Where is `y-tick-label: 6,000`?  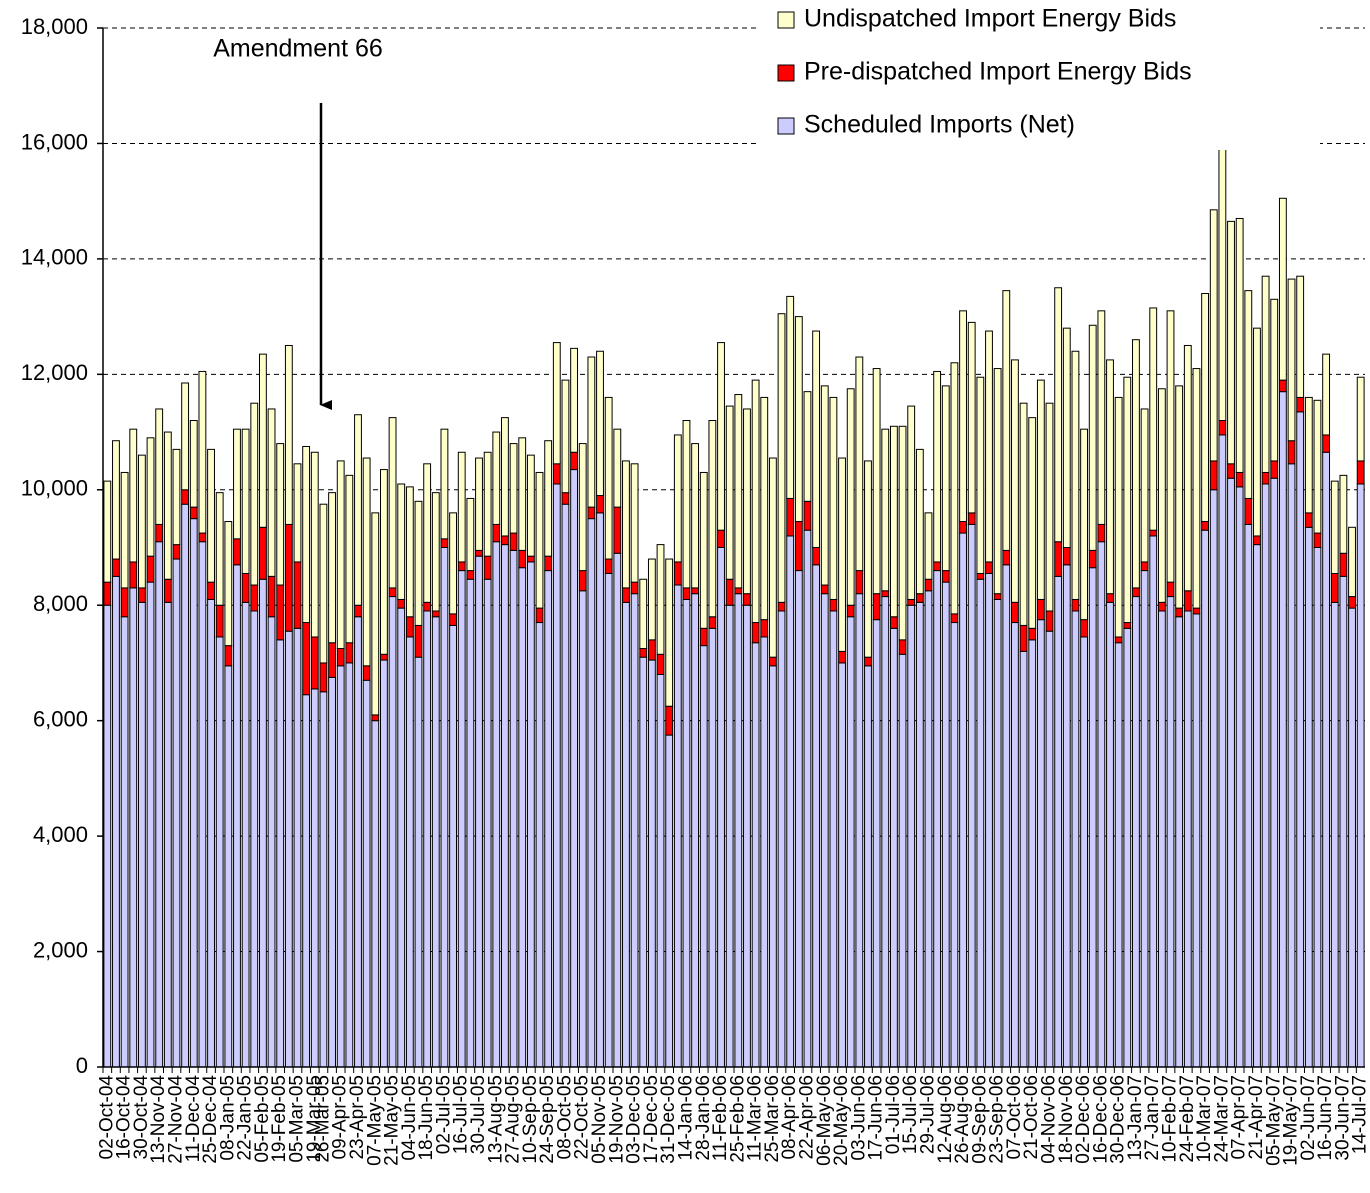
y-tick-label: 6,000 is located at coordinates (60, 718).